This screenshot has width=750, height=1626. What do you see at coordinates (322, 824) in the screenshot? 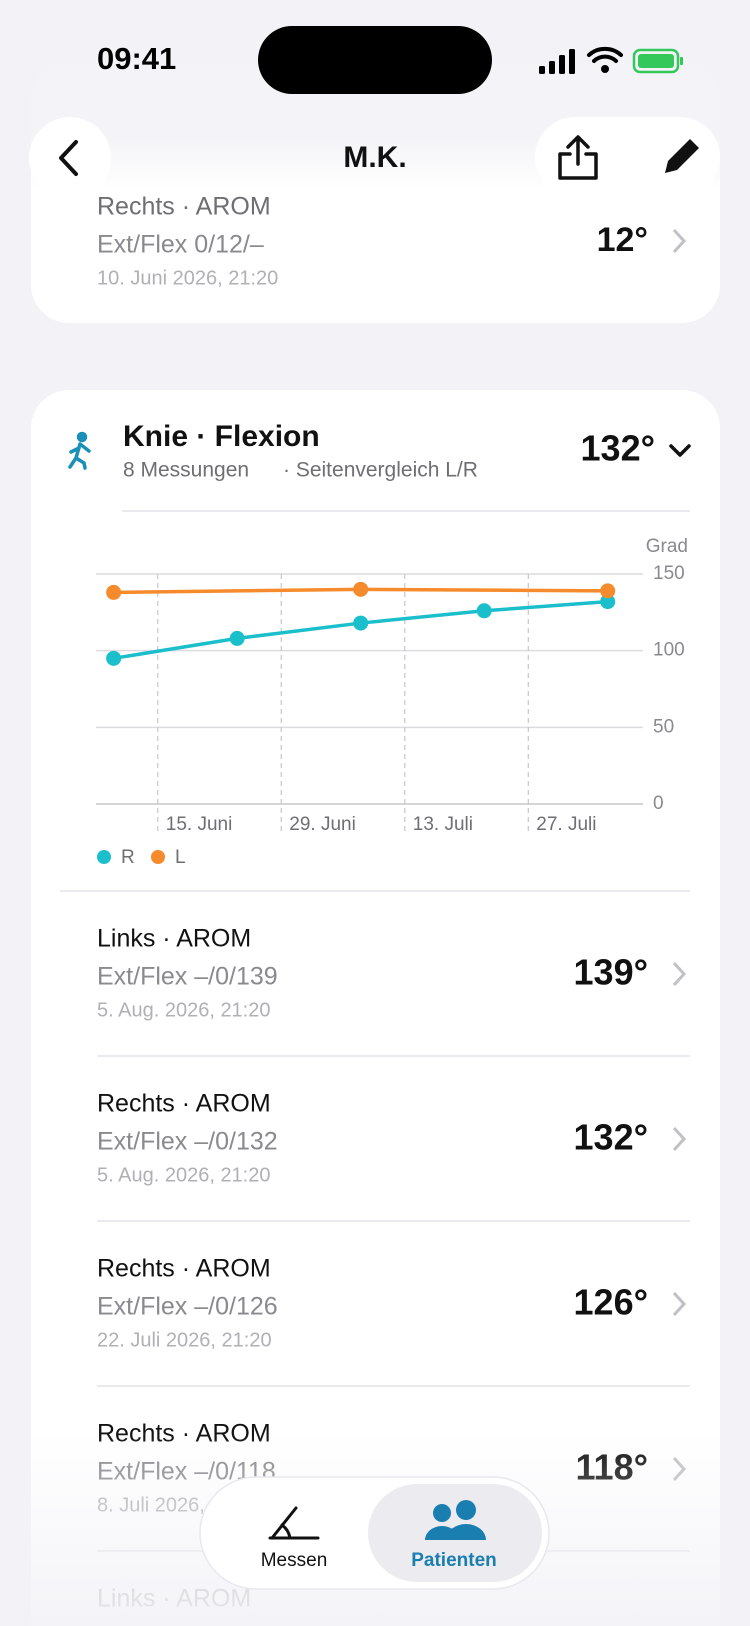
I see `x-tick-label: 29. Juni` at bounding box center [322, 824].